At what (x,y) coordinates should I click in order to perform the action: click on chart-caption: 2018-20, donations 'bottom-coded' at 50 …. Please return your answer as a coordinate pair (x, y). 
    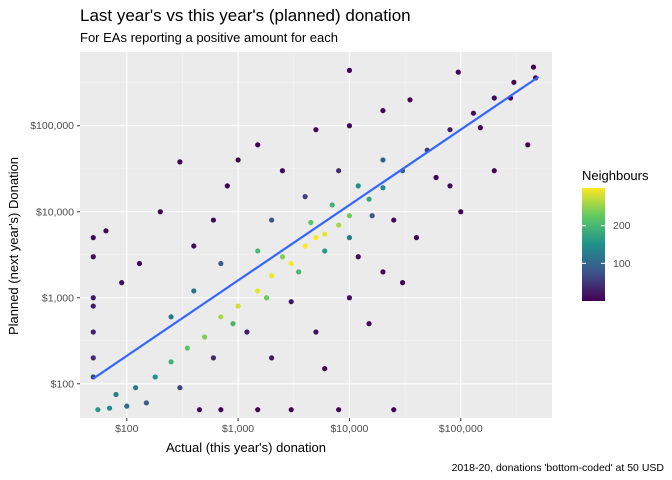
    Looking at the image, I should click on (557, 468).